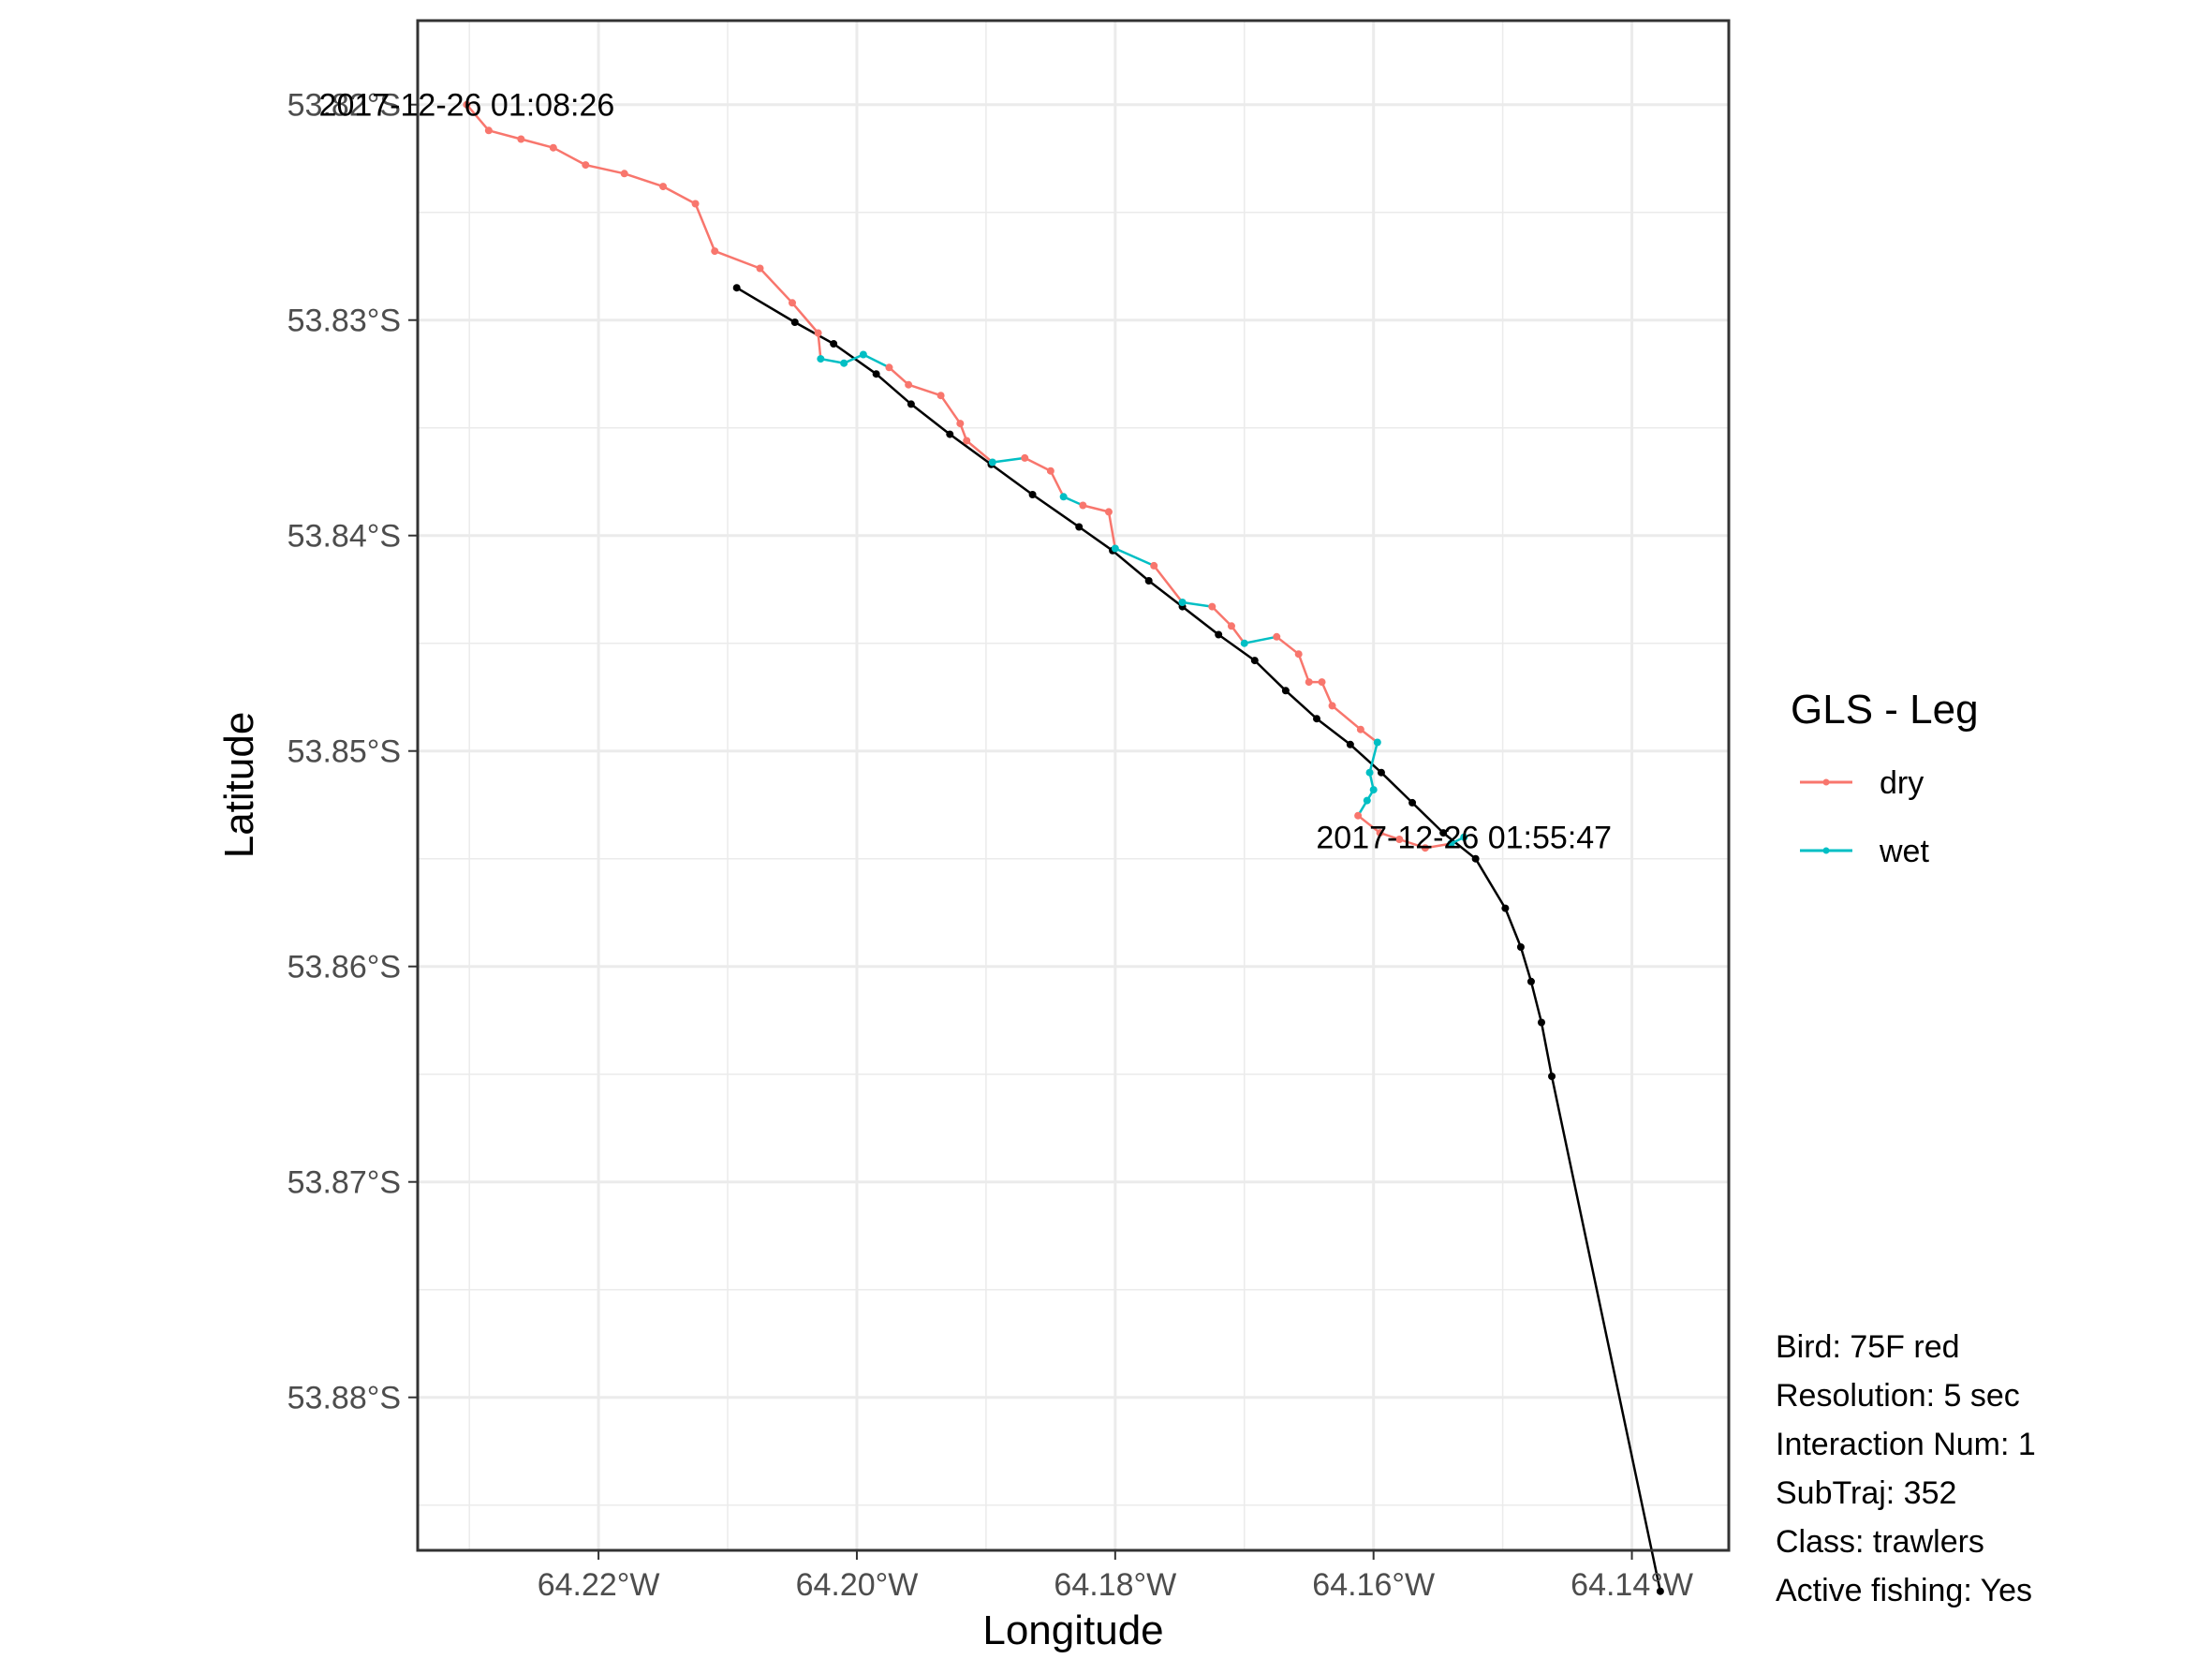 The width and height of the screenshot is (2212, 1659). I want to click on y-tick-label: 53.84°S, so click(344, 537).